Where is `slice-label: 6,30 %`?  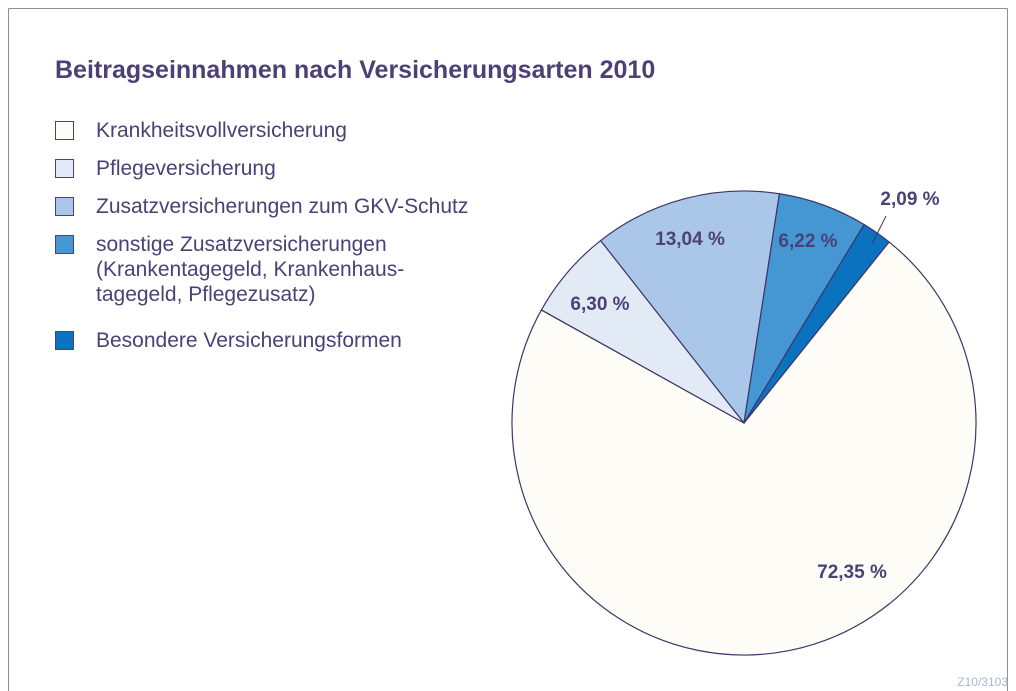 slice-label: 6,30 % is located at coordinates (599, 304).